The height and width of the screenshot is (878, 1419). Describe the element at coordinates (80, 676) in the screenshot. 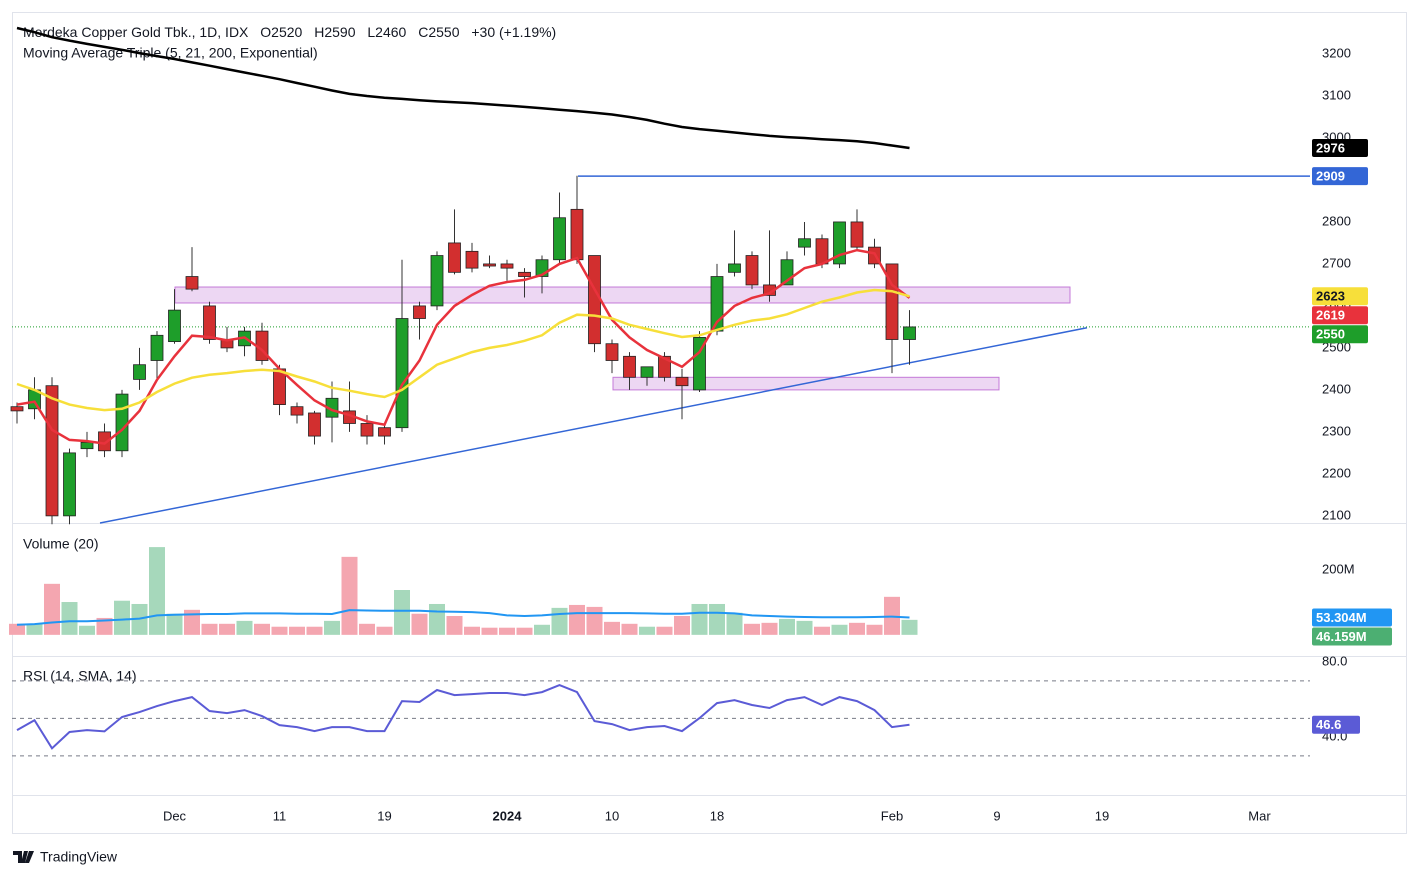

I see `rsi-title: RSI (14, SMA, 14)` at that location.